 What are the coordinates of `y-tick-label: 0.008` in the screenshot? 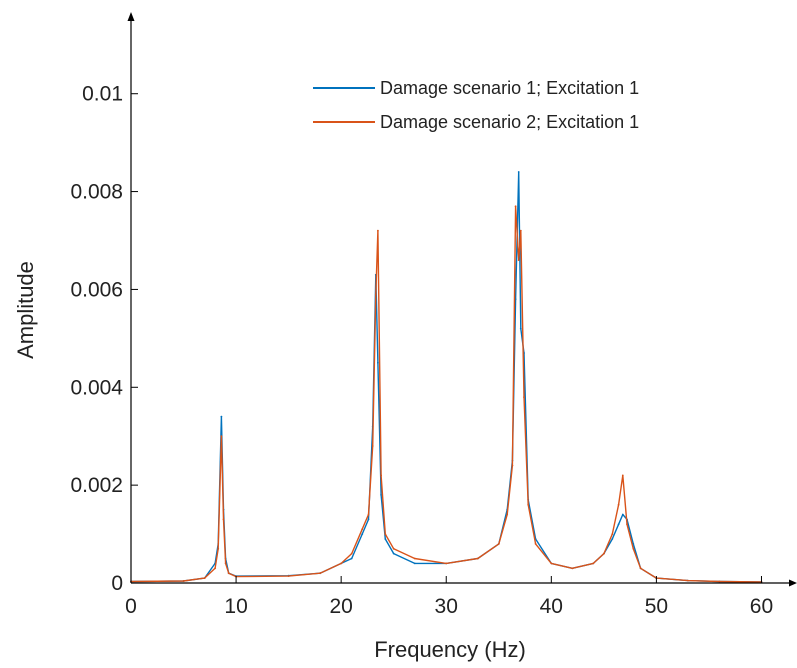 It's located at (96, 192).